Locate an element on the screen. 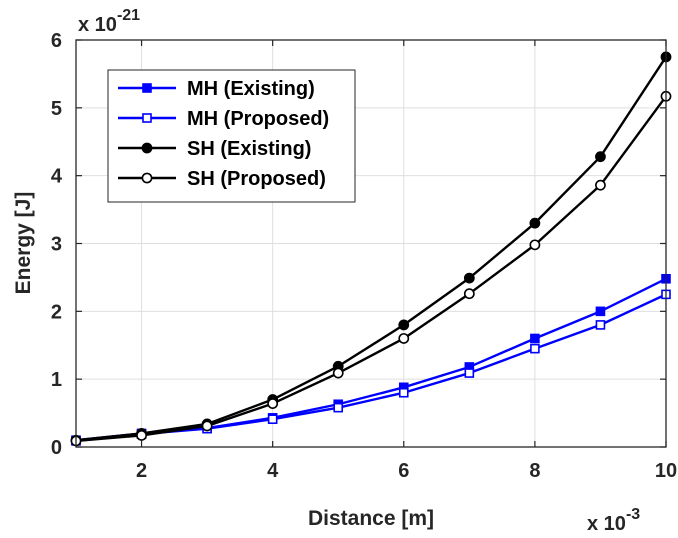 The width and height of the screenshot is (678, 538). legend-label-1: MH (Proposed) is located at coordinates (258, 119).